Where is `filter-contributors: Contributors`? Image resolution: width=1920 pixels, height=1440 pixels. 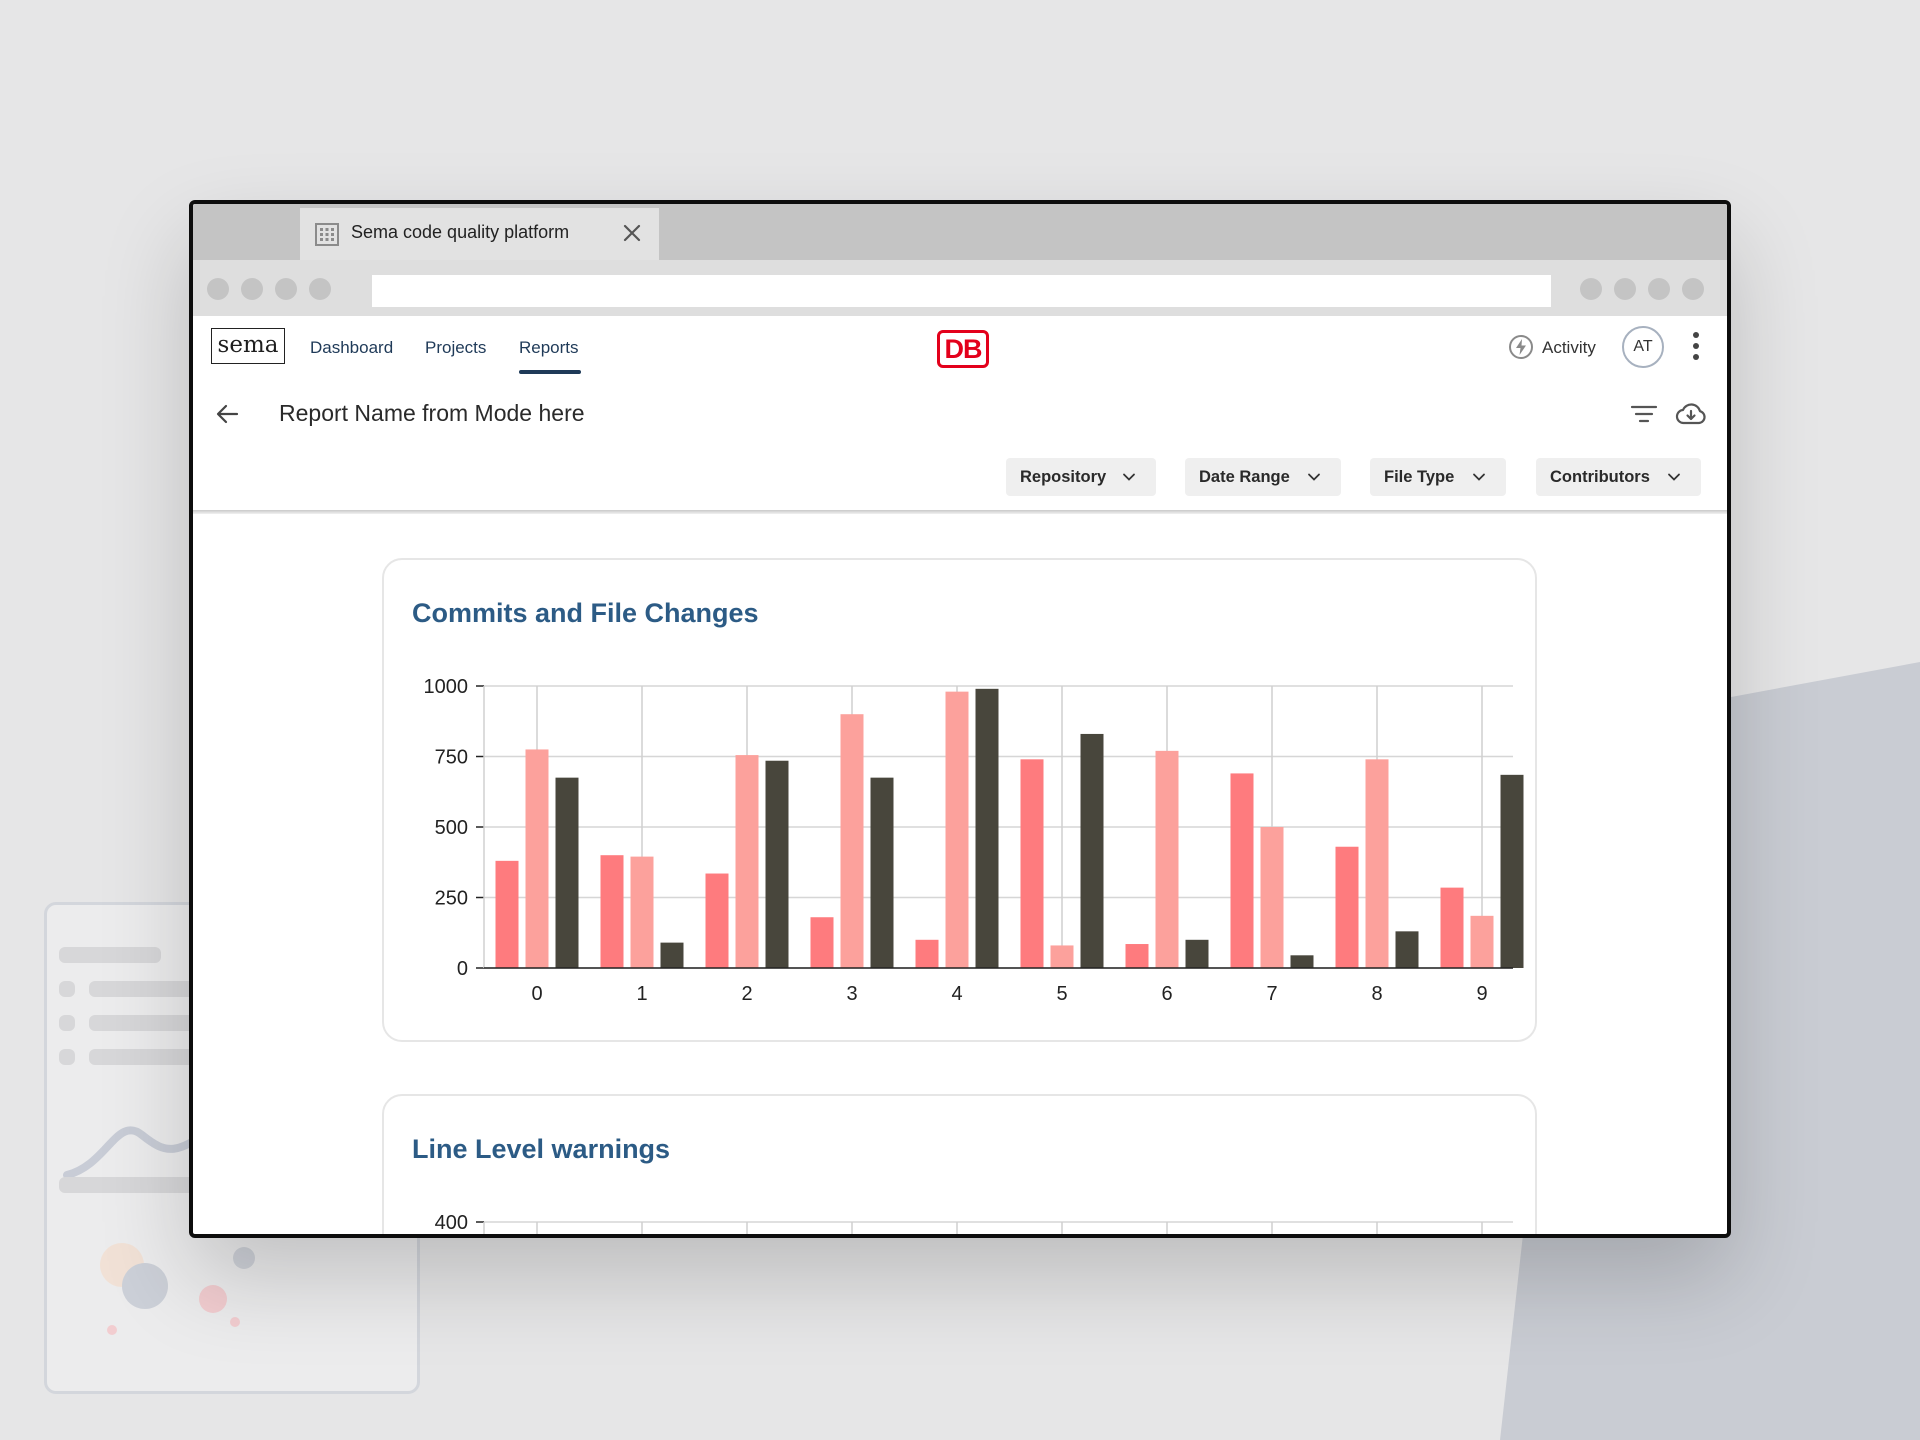
filter-contributors: Contributors is located at coordinates (1618, 477).